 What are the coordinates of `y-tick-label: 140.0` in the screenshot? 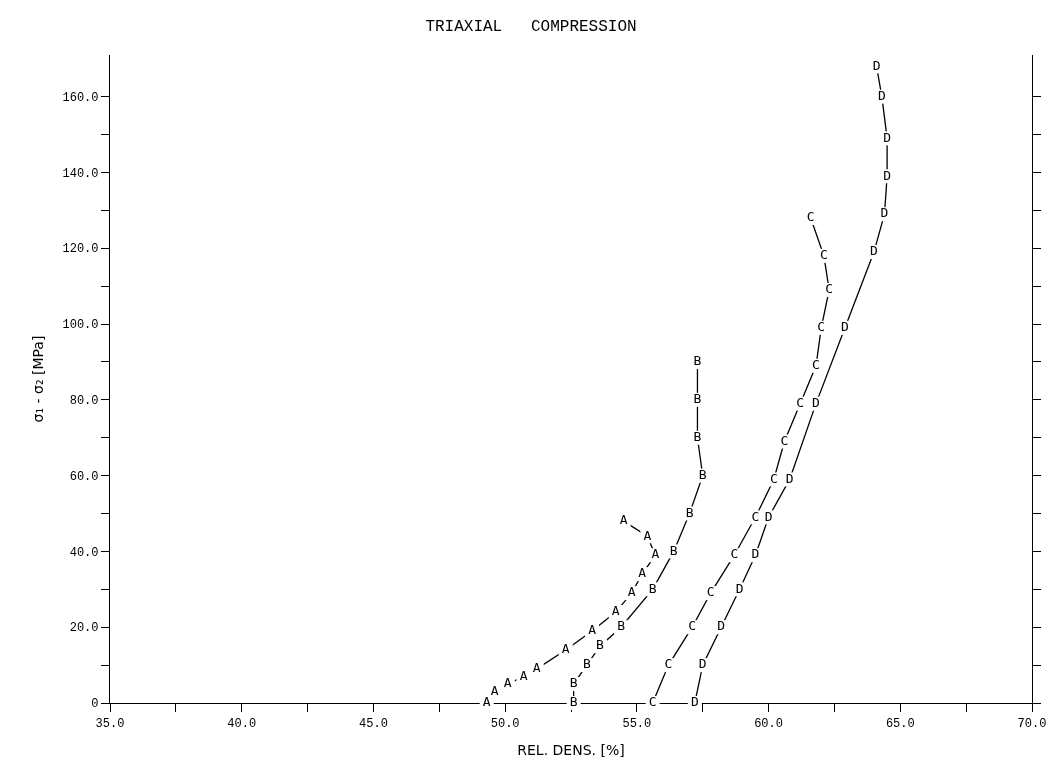 It's located at (80, 173).